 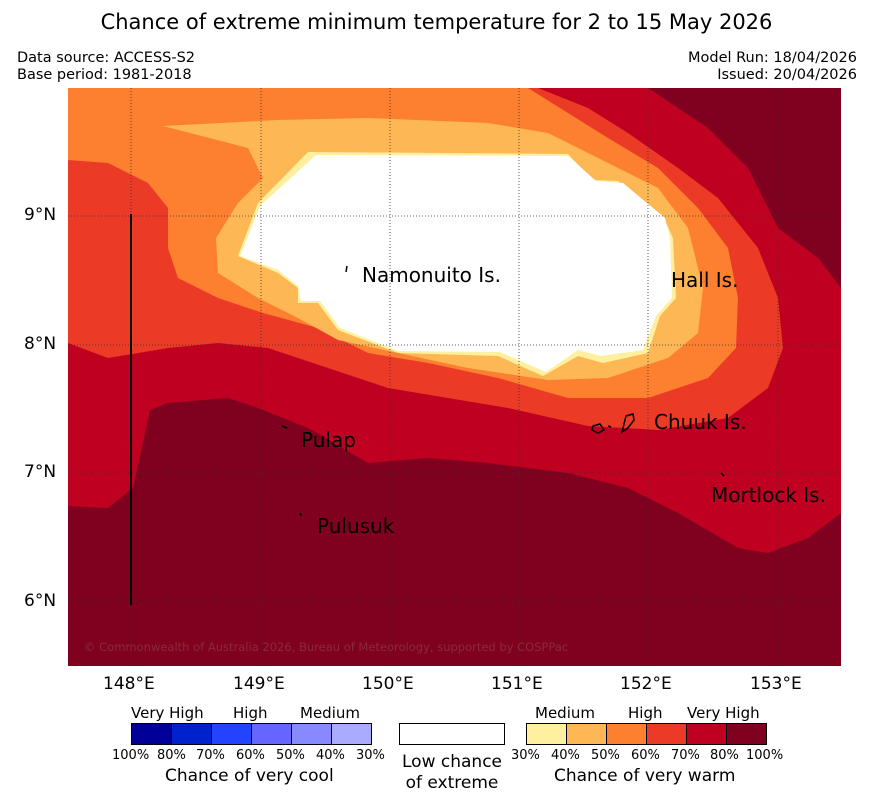 What do you see at coordinates (40, 344) in the screenshot?
I see `lat-tick-8: 8°N` at bounding box center [40, 344].